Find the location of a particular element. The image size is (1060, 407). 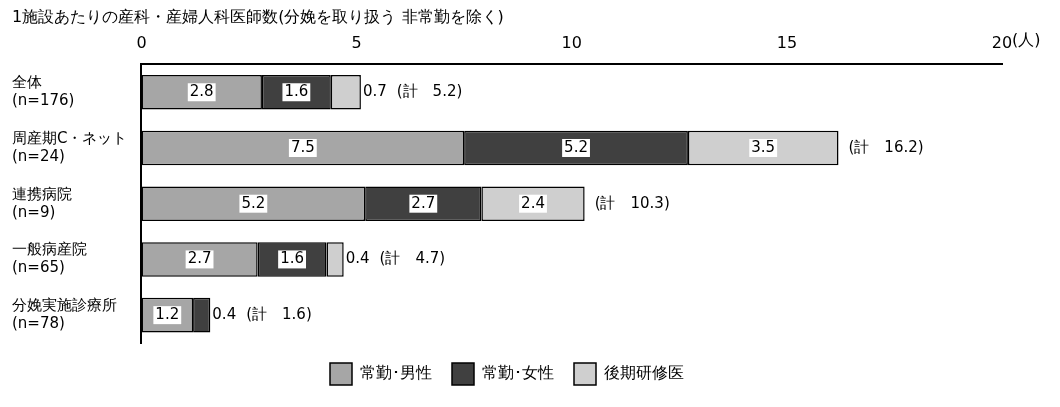

x-tick-label: 10 is located at coordinates (571, 42).